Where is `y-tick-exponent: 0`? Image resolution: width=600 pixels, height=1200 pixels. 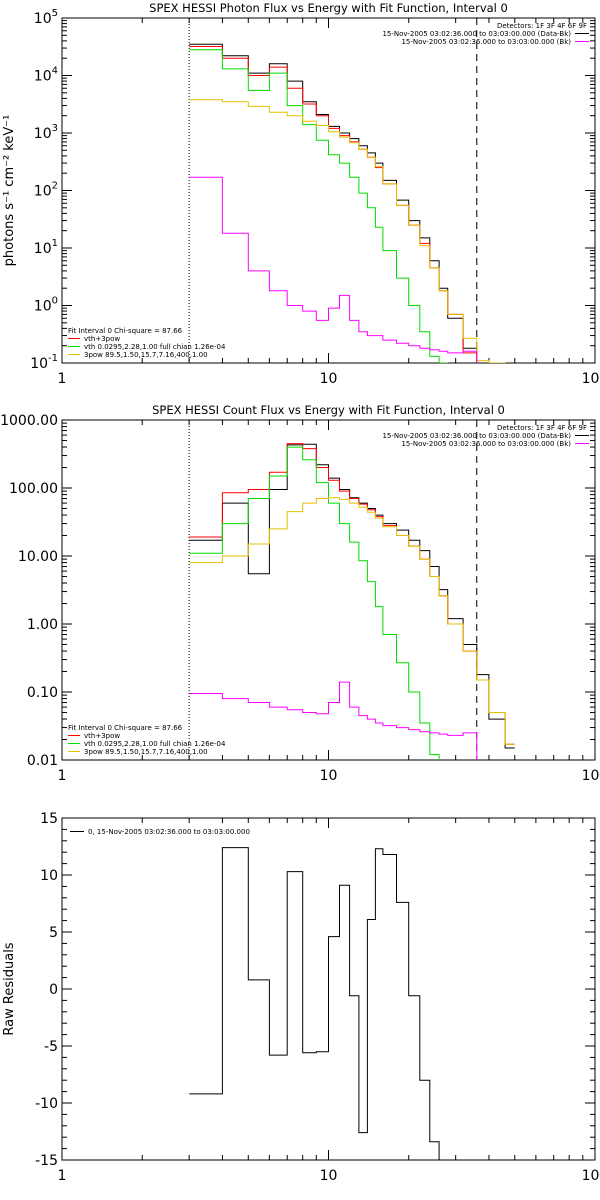
y-tick-exponent: 0 is located at coordinates (55, 301).